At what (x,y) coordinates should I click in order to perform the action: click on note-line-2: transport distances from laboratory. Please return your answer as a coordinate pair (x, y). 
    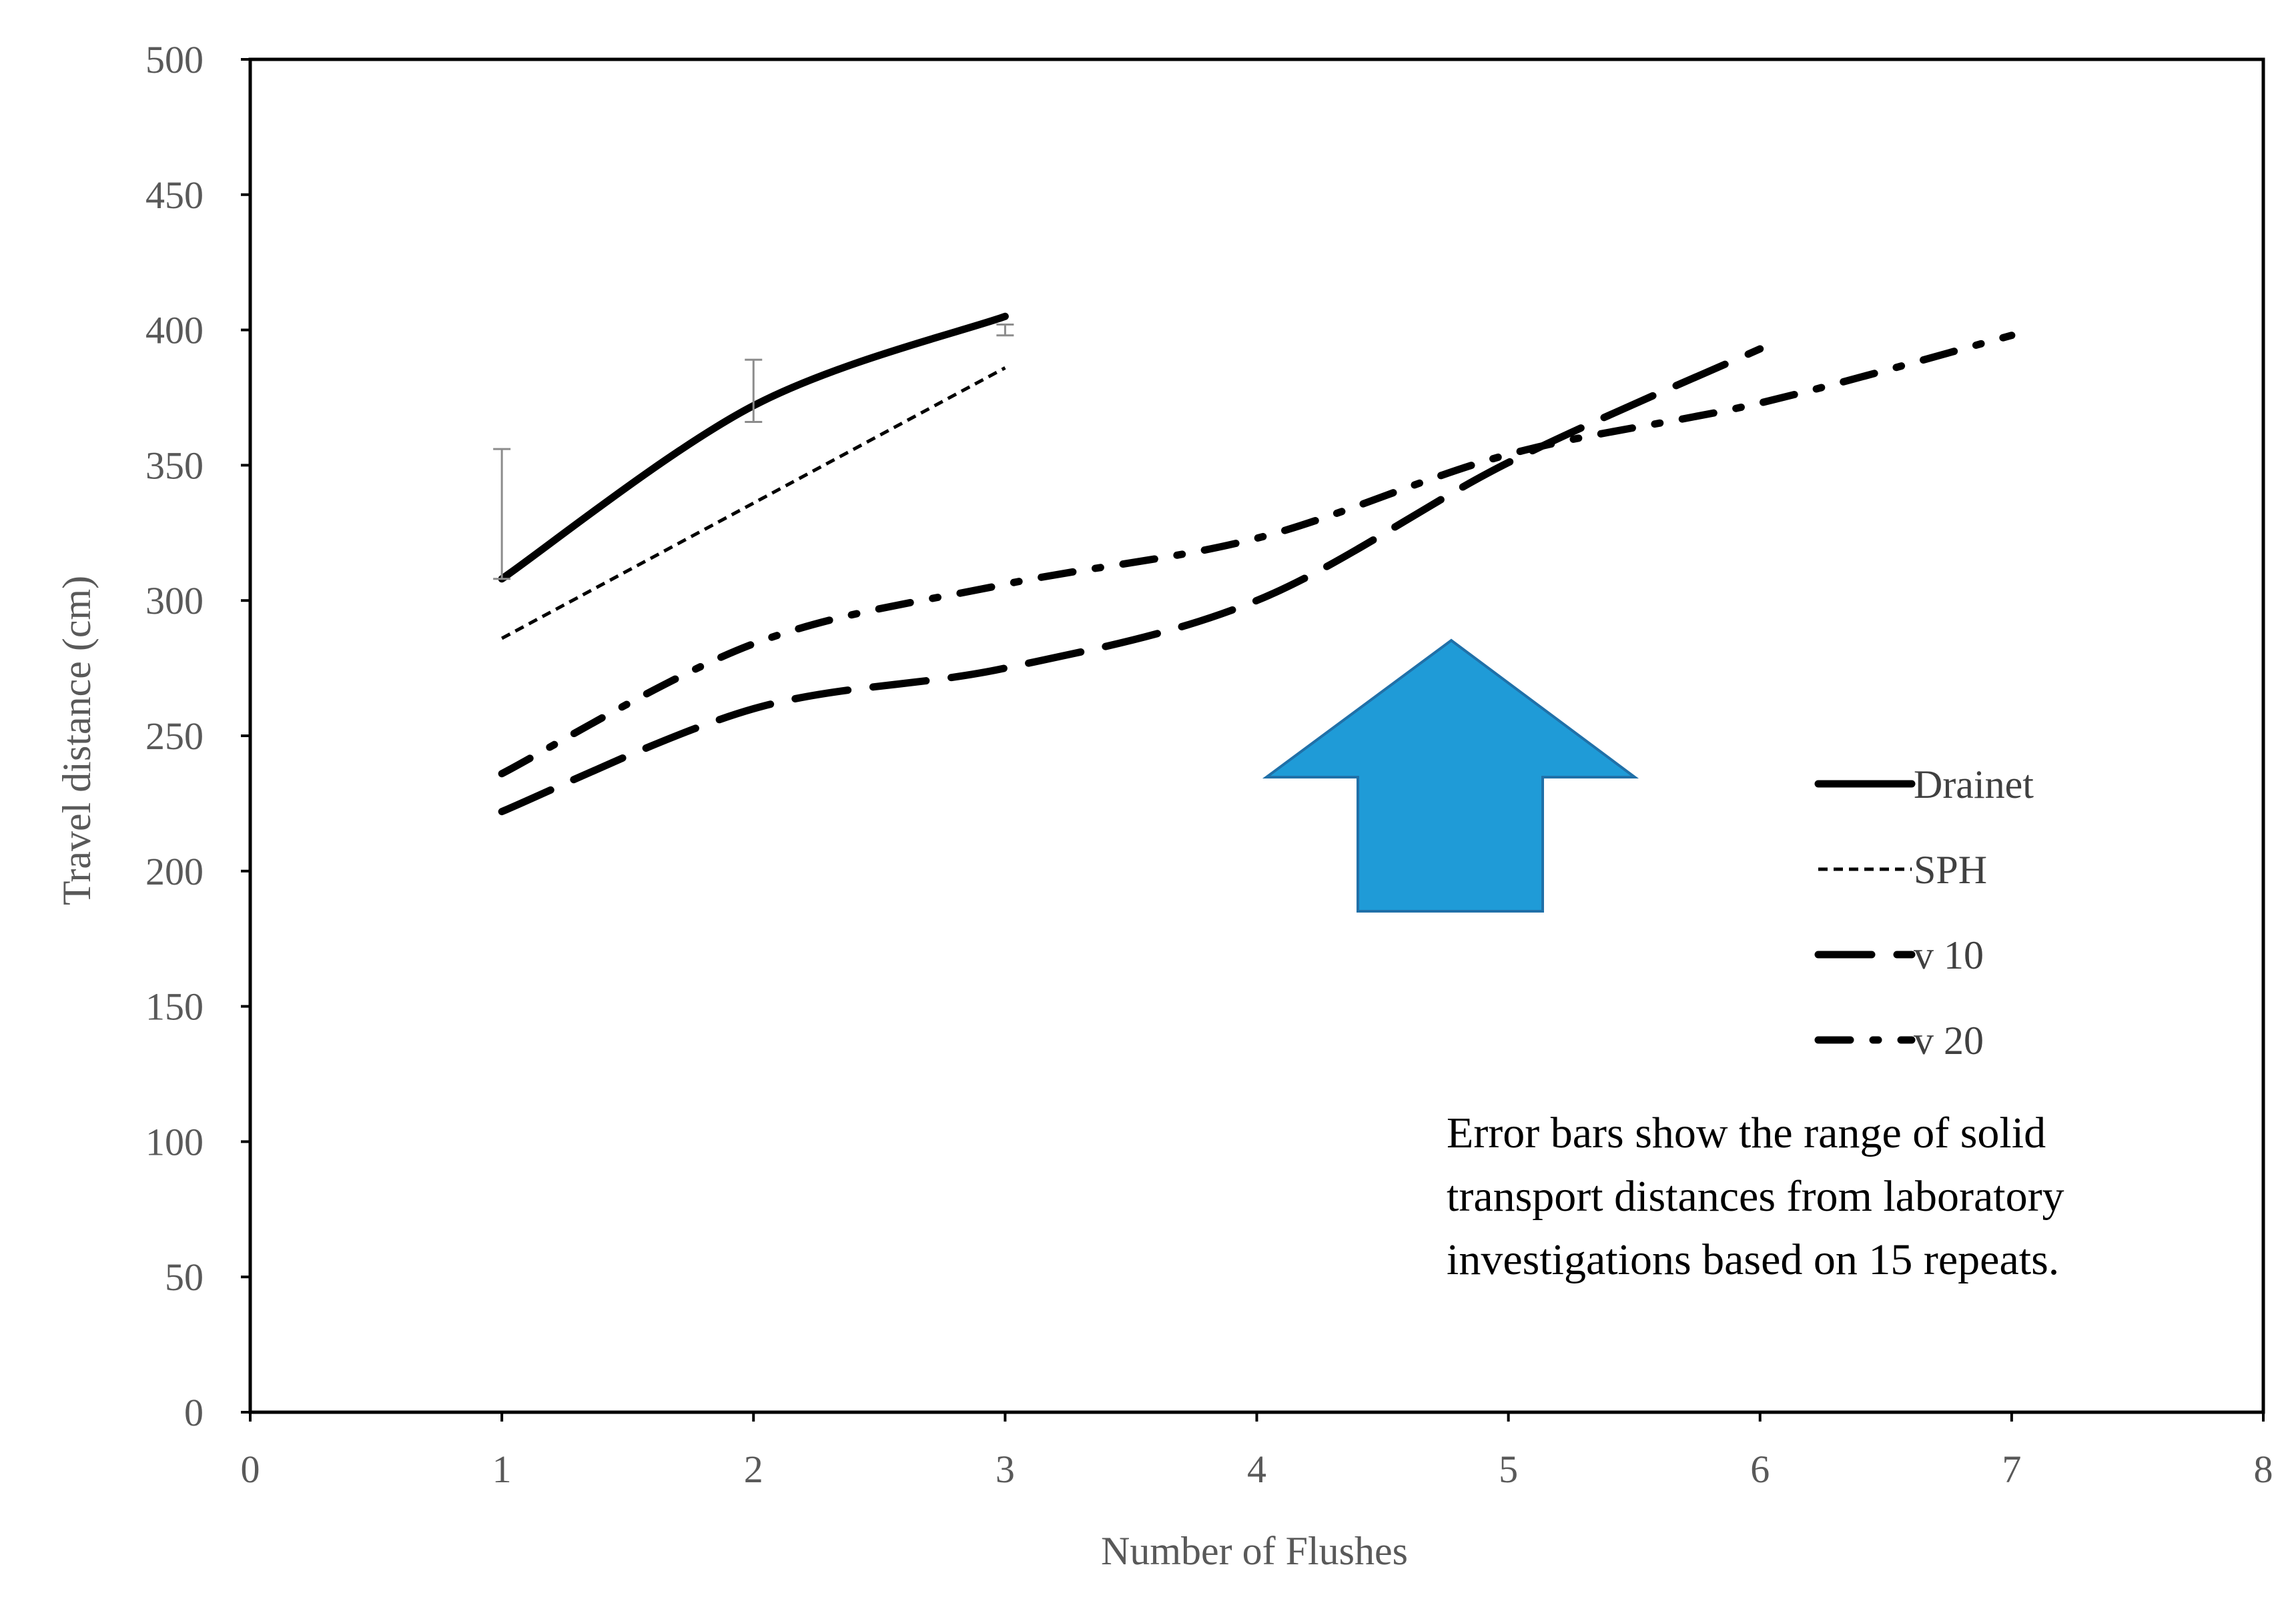
    Looking at the image, I should click on (1755, 1197).